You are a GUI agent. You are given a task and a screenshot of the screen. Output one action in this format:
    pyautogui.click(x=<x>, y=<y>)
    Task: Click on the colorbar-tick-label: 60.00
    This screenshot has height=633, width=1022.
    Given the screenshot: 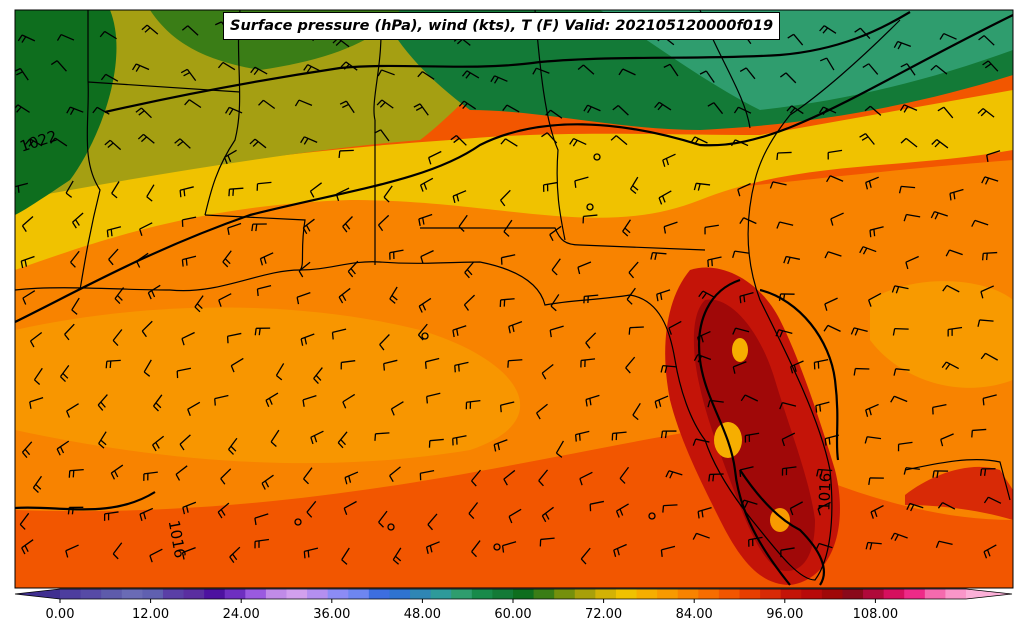 What is the action you would take?
    pyautogui.click(x=513, y=614)
    